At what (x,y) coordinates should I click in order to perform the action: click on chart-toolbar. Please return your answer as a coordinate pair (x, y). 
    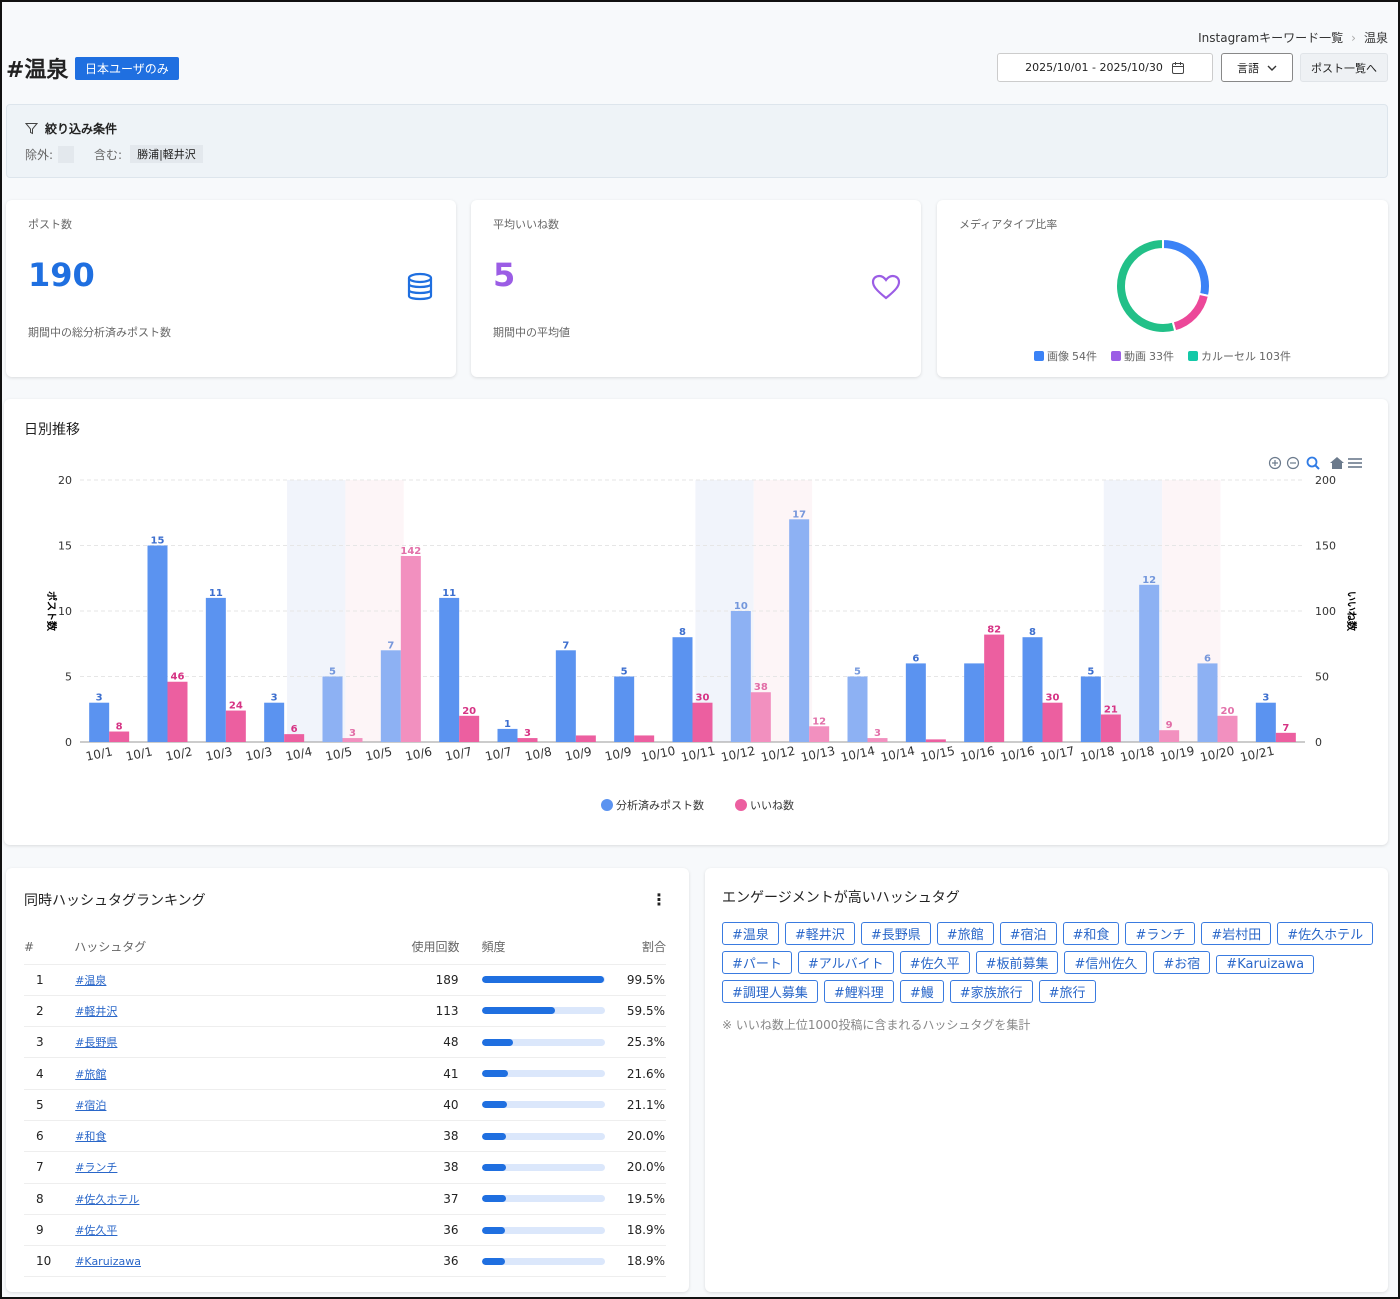
    Looking at the image, I should click on (1315, 463).